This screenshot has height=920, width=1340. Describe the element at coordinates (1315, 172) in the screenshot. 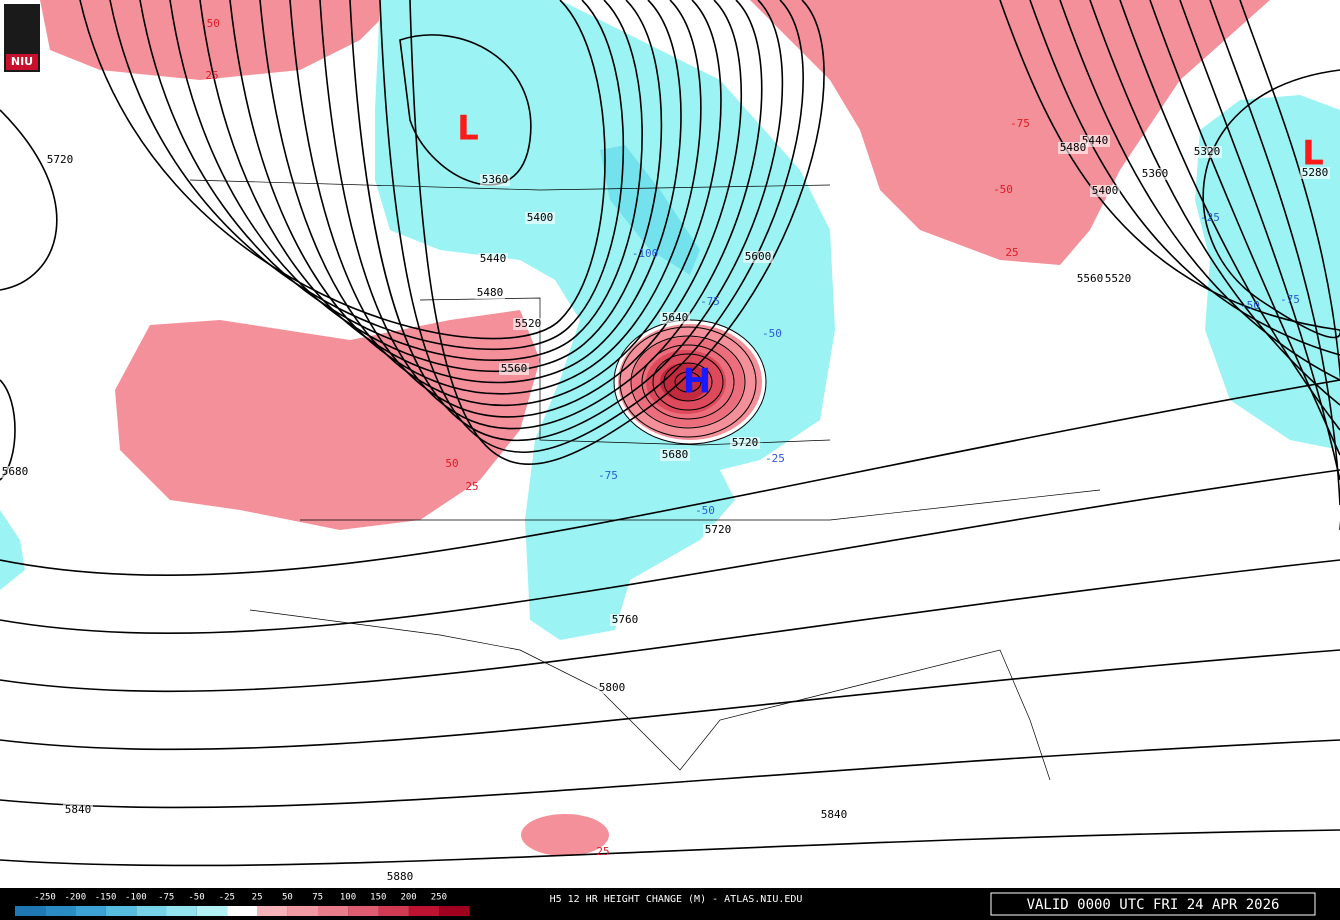

I see `height-label: 5280` at that location.